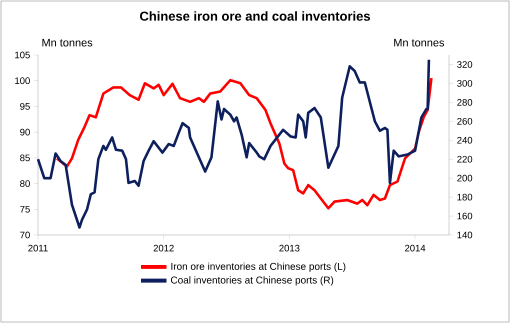 Image resolution: width=510 pixels, height=323 pixels. What do you see at coordinates (464, 121) in the screenshot?
I see `y2-tick-label: 260` at bounding box center [464, 121].